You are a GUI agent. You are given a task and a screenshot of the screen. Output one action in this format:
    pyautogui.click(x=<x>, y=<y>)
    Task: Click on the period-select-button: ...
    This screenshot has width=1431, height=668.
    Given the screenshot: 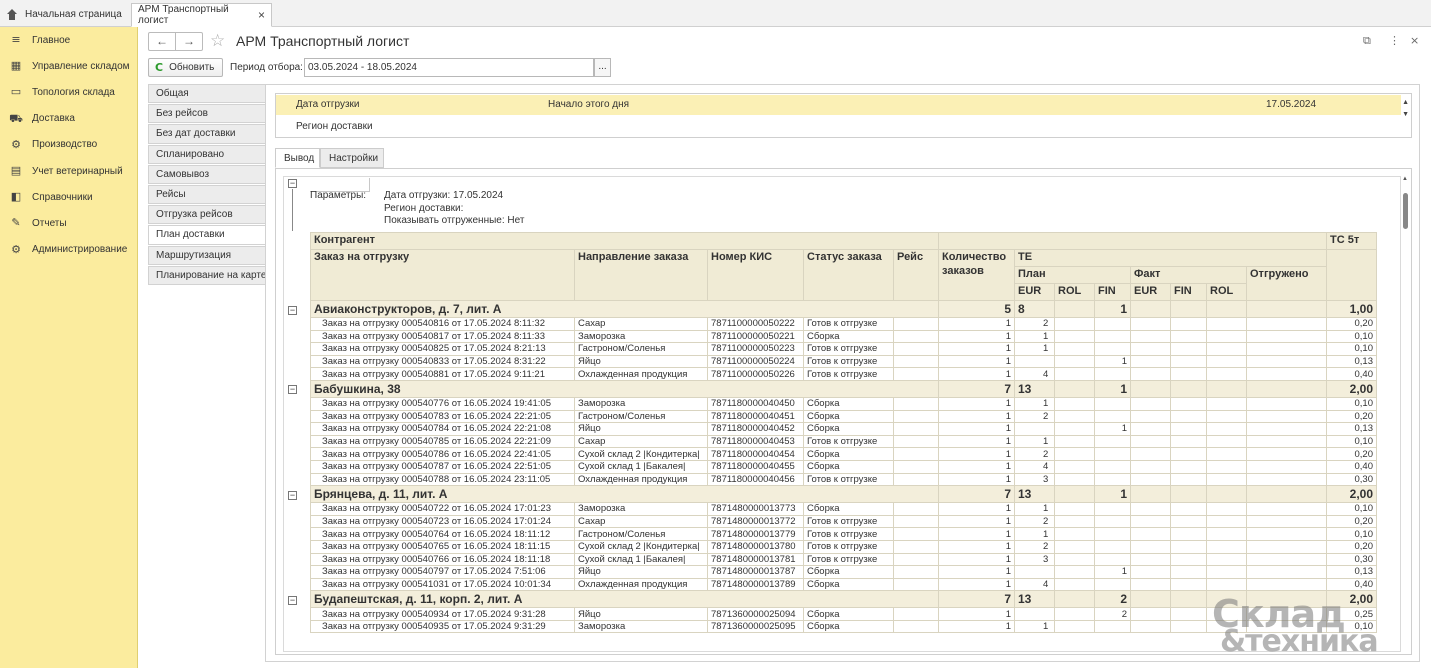 What is the action you would take?
    pyautogui.click(x=602, y=67)
    